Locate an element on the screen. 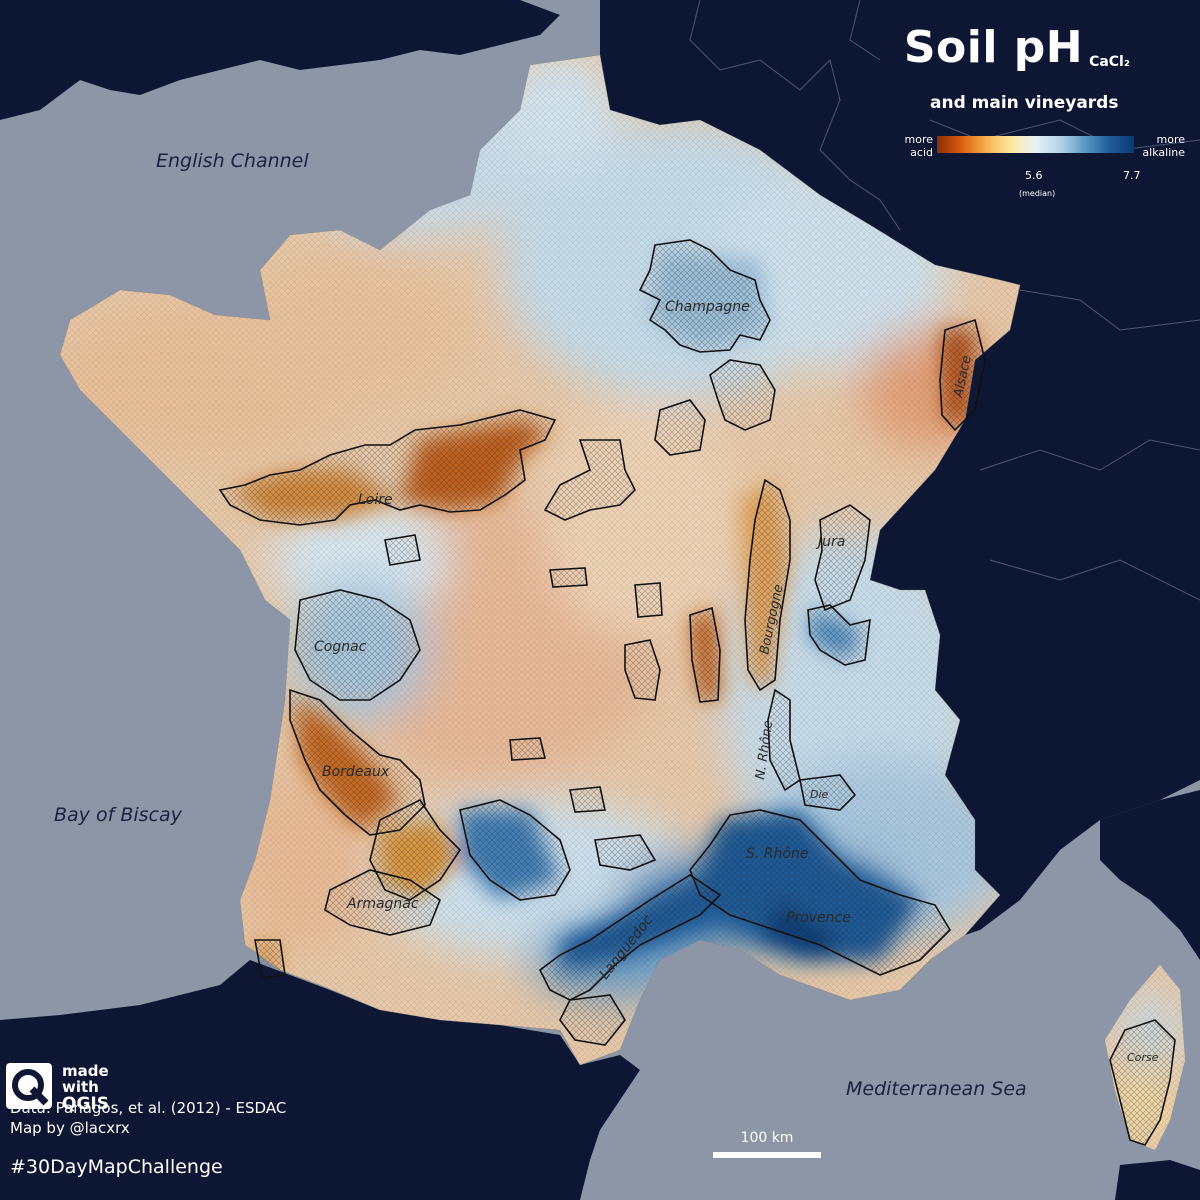 This screenshot has width=1200, height=1200. label-corse: Corse is located at coordinates (1143, 1057).